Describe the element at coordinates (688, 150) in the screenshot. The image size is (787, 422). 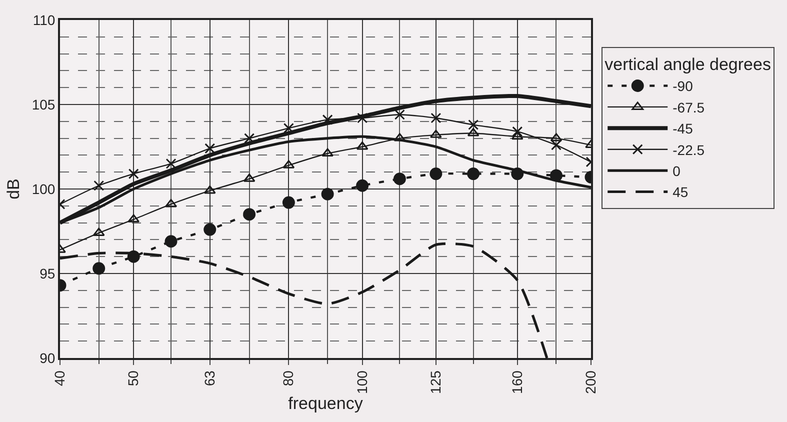
I see `legend-label: -22.5` at that location.